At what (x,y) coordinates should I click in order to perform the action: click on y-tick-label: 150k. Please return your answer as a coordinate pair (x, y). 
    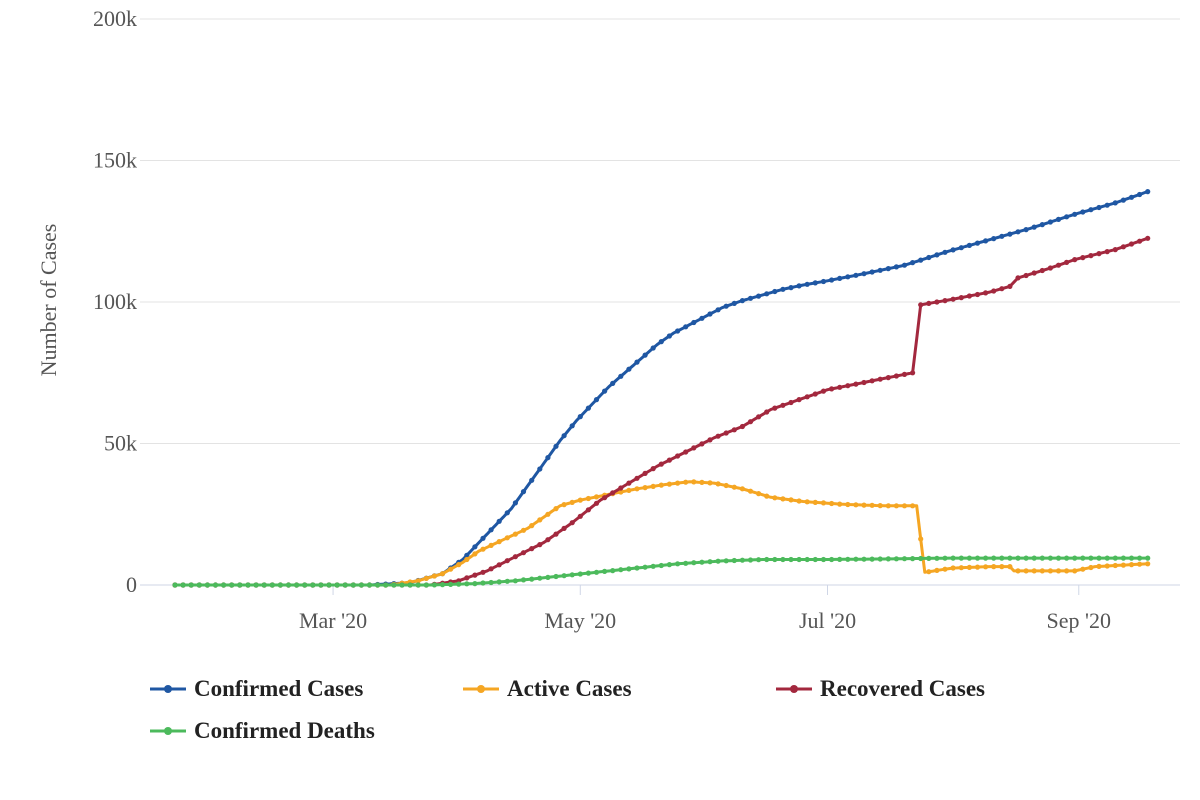
    Looking at the image, I should click on (115, 160).